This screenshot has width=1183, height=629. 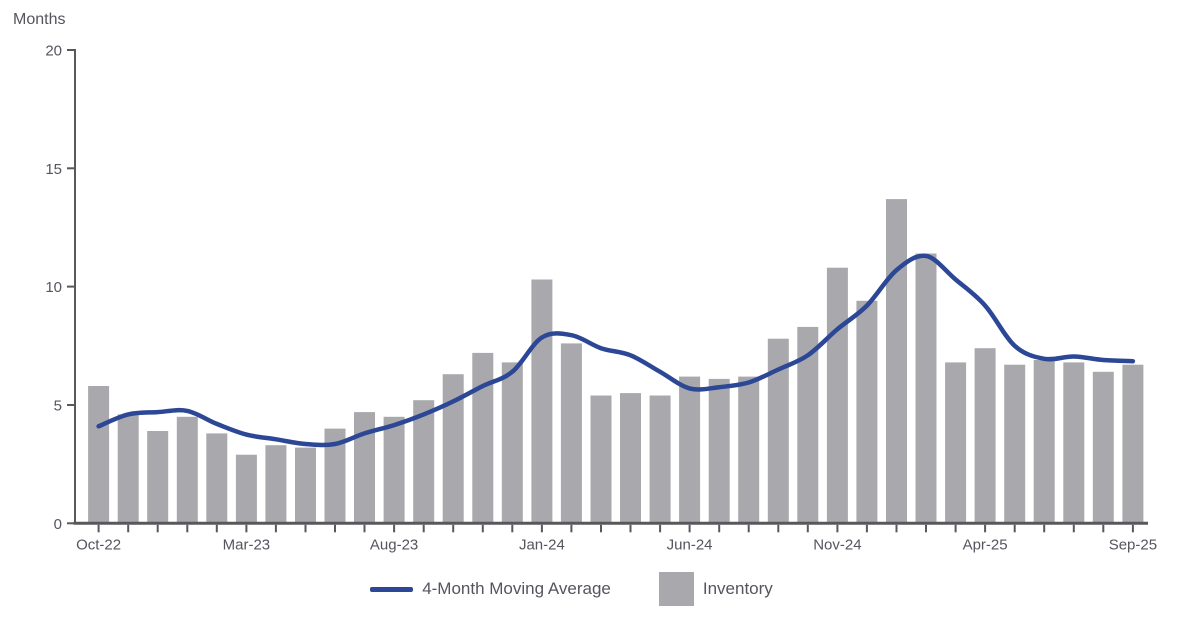 What do you see at coordinates (837, 544) in the screenshot?
I see `x-axis-tick-label: Nov-24` at bounding box center [837, 544].